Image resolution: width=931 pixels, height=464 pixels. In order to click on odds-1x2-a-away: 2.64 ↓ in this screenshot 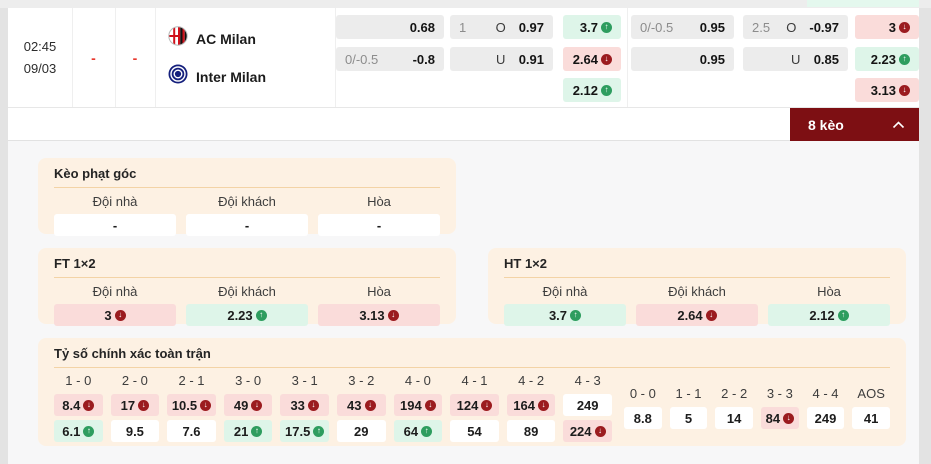, I will do `click(592, 59)`.